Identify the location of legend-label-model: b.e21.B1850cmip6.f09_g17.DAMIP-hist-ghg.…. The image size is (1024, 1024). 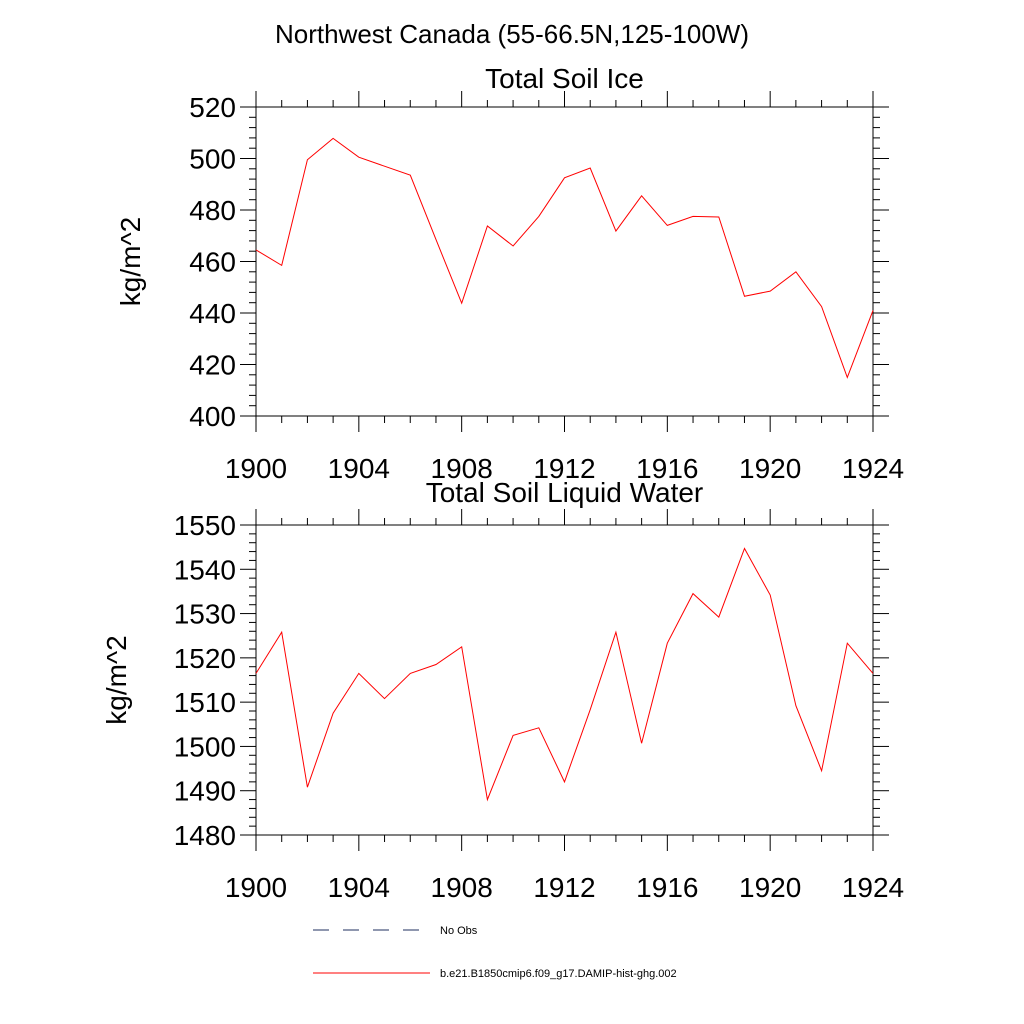
(558, 974).